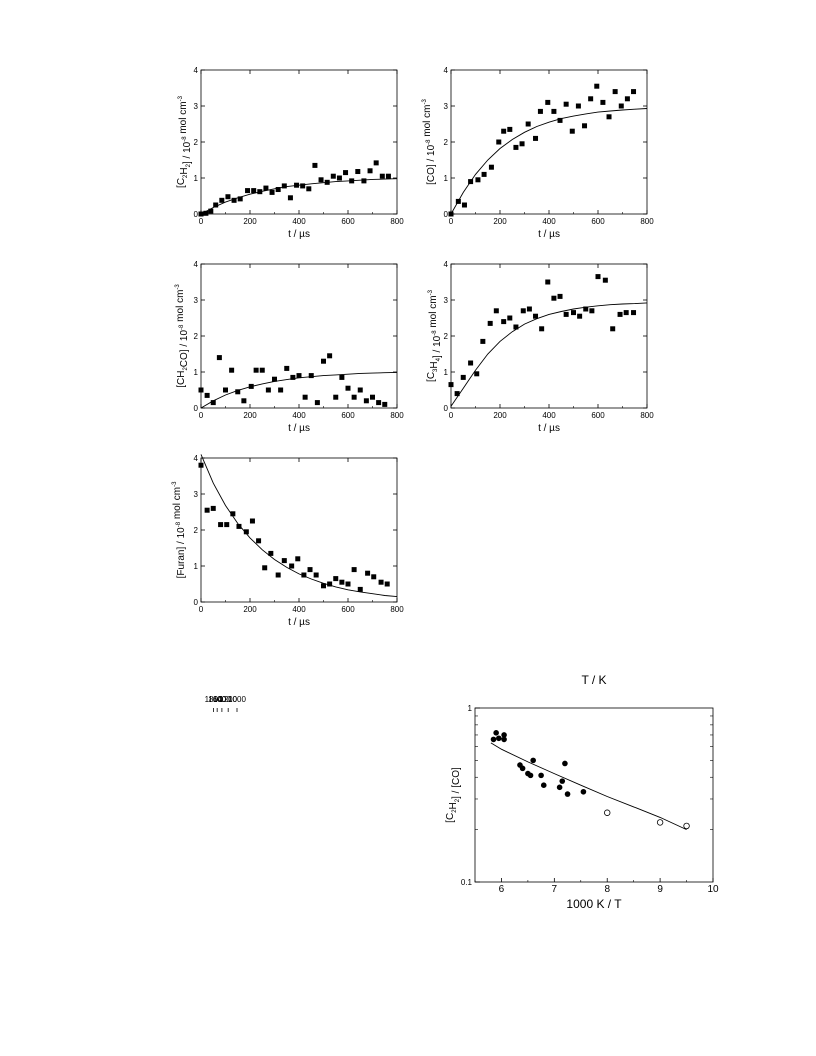 Image resolution: width=816 pixels, height=1056 pixels. I want to click on y-axis-title: [Furan] / 10-8 mol cm-3, so click(179, 529).